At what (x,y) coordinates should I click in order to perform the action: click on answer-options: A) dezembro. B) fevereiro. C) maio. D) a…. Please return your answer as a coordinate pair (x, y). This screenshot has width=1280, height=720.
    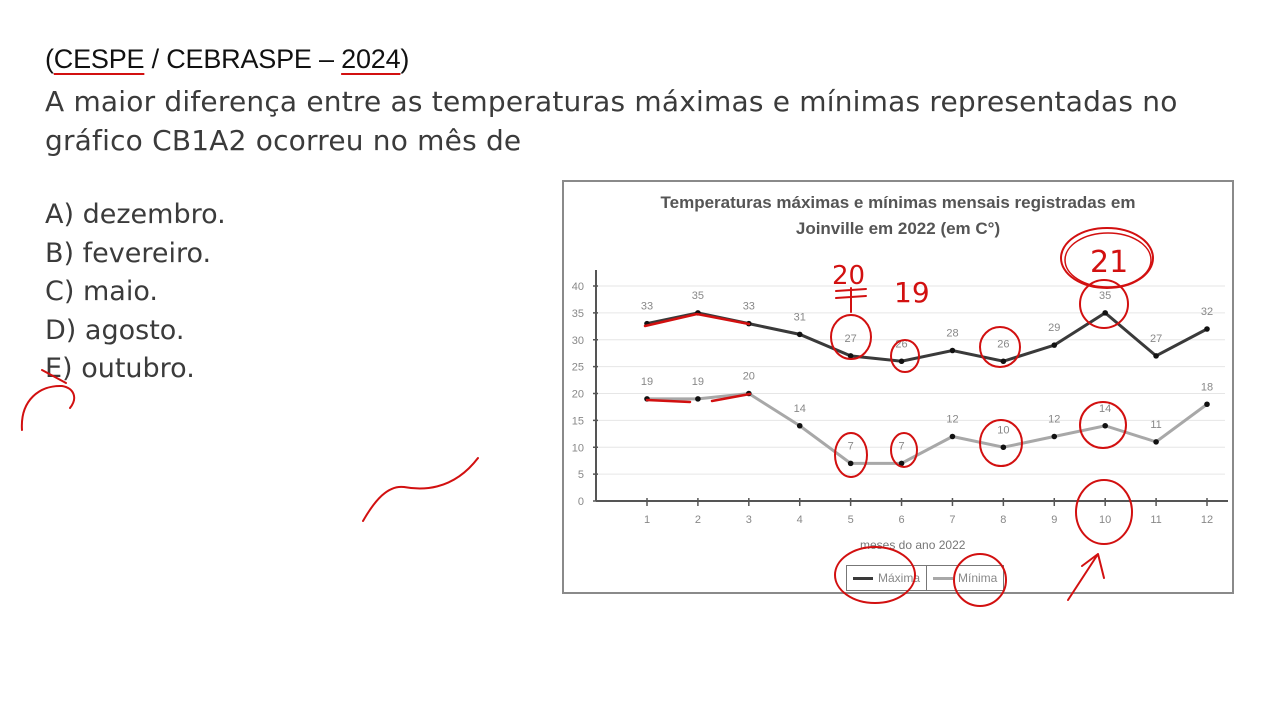
    Looking at the image, I should click on (135, 292).